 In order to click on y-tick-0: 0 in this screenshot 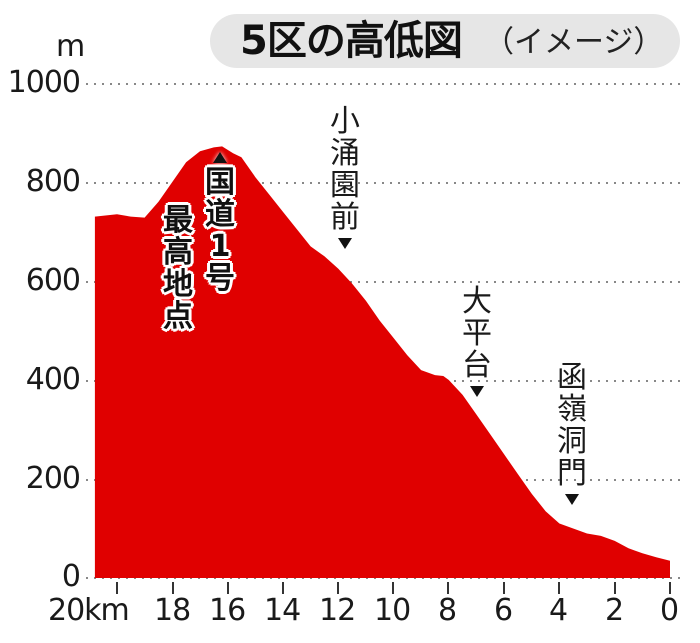, I will do `click(71, 576)`.